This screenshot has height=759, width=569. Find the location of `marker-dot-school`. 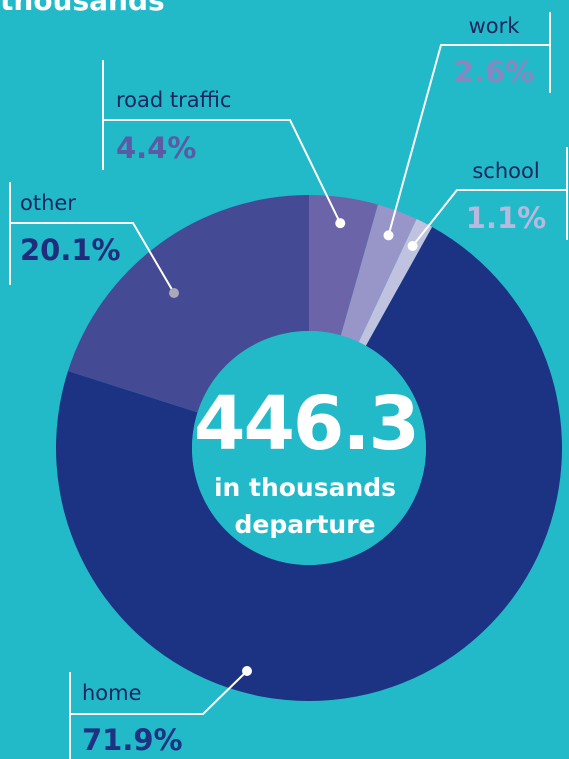

marker-dot-school is located at coordinates (412, 246).